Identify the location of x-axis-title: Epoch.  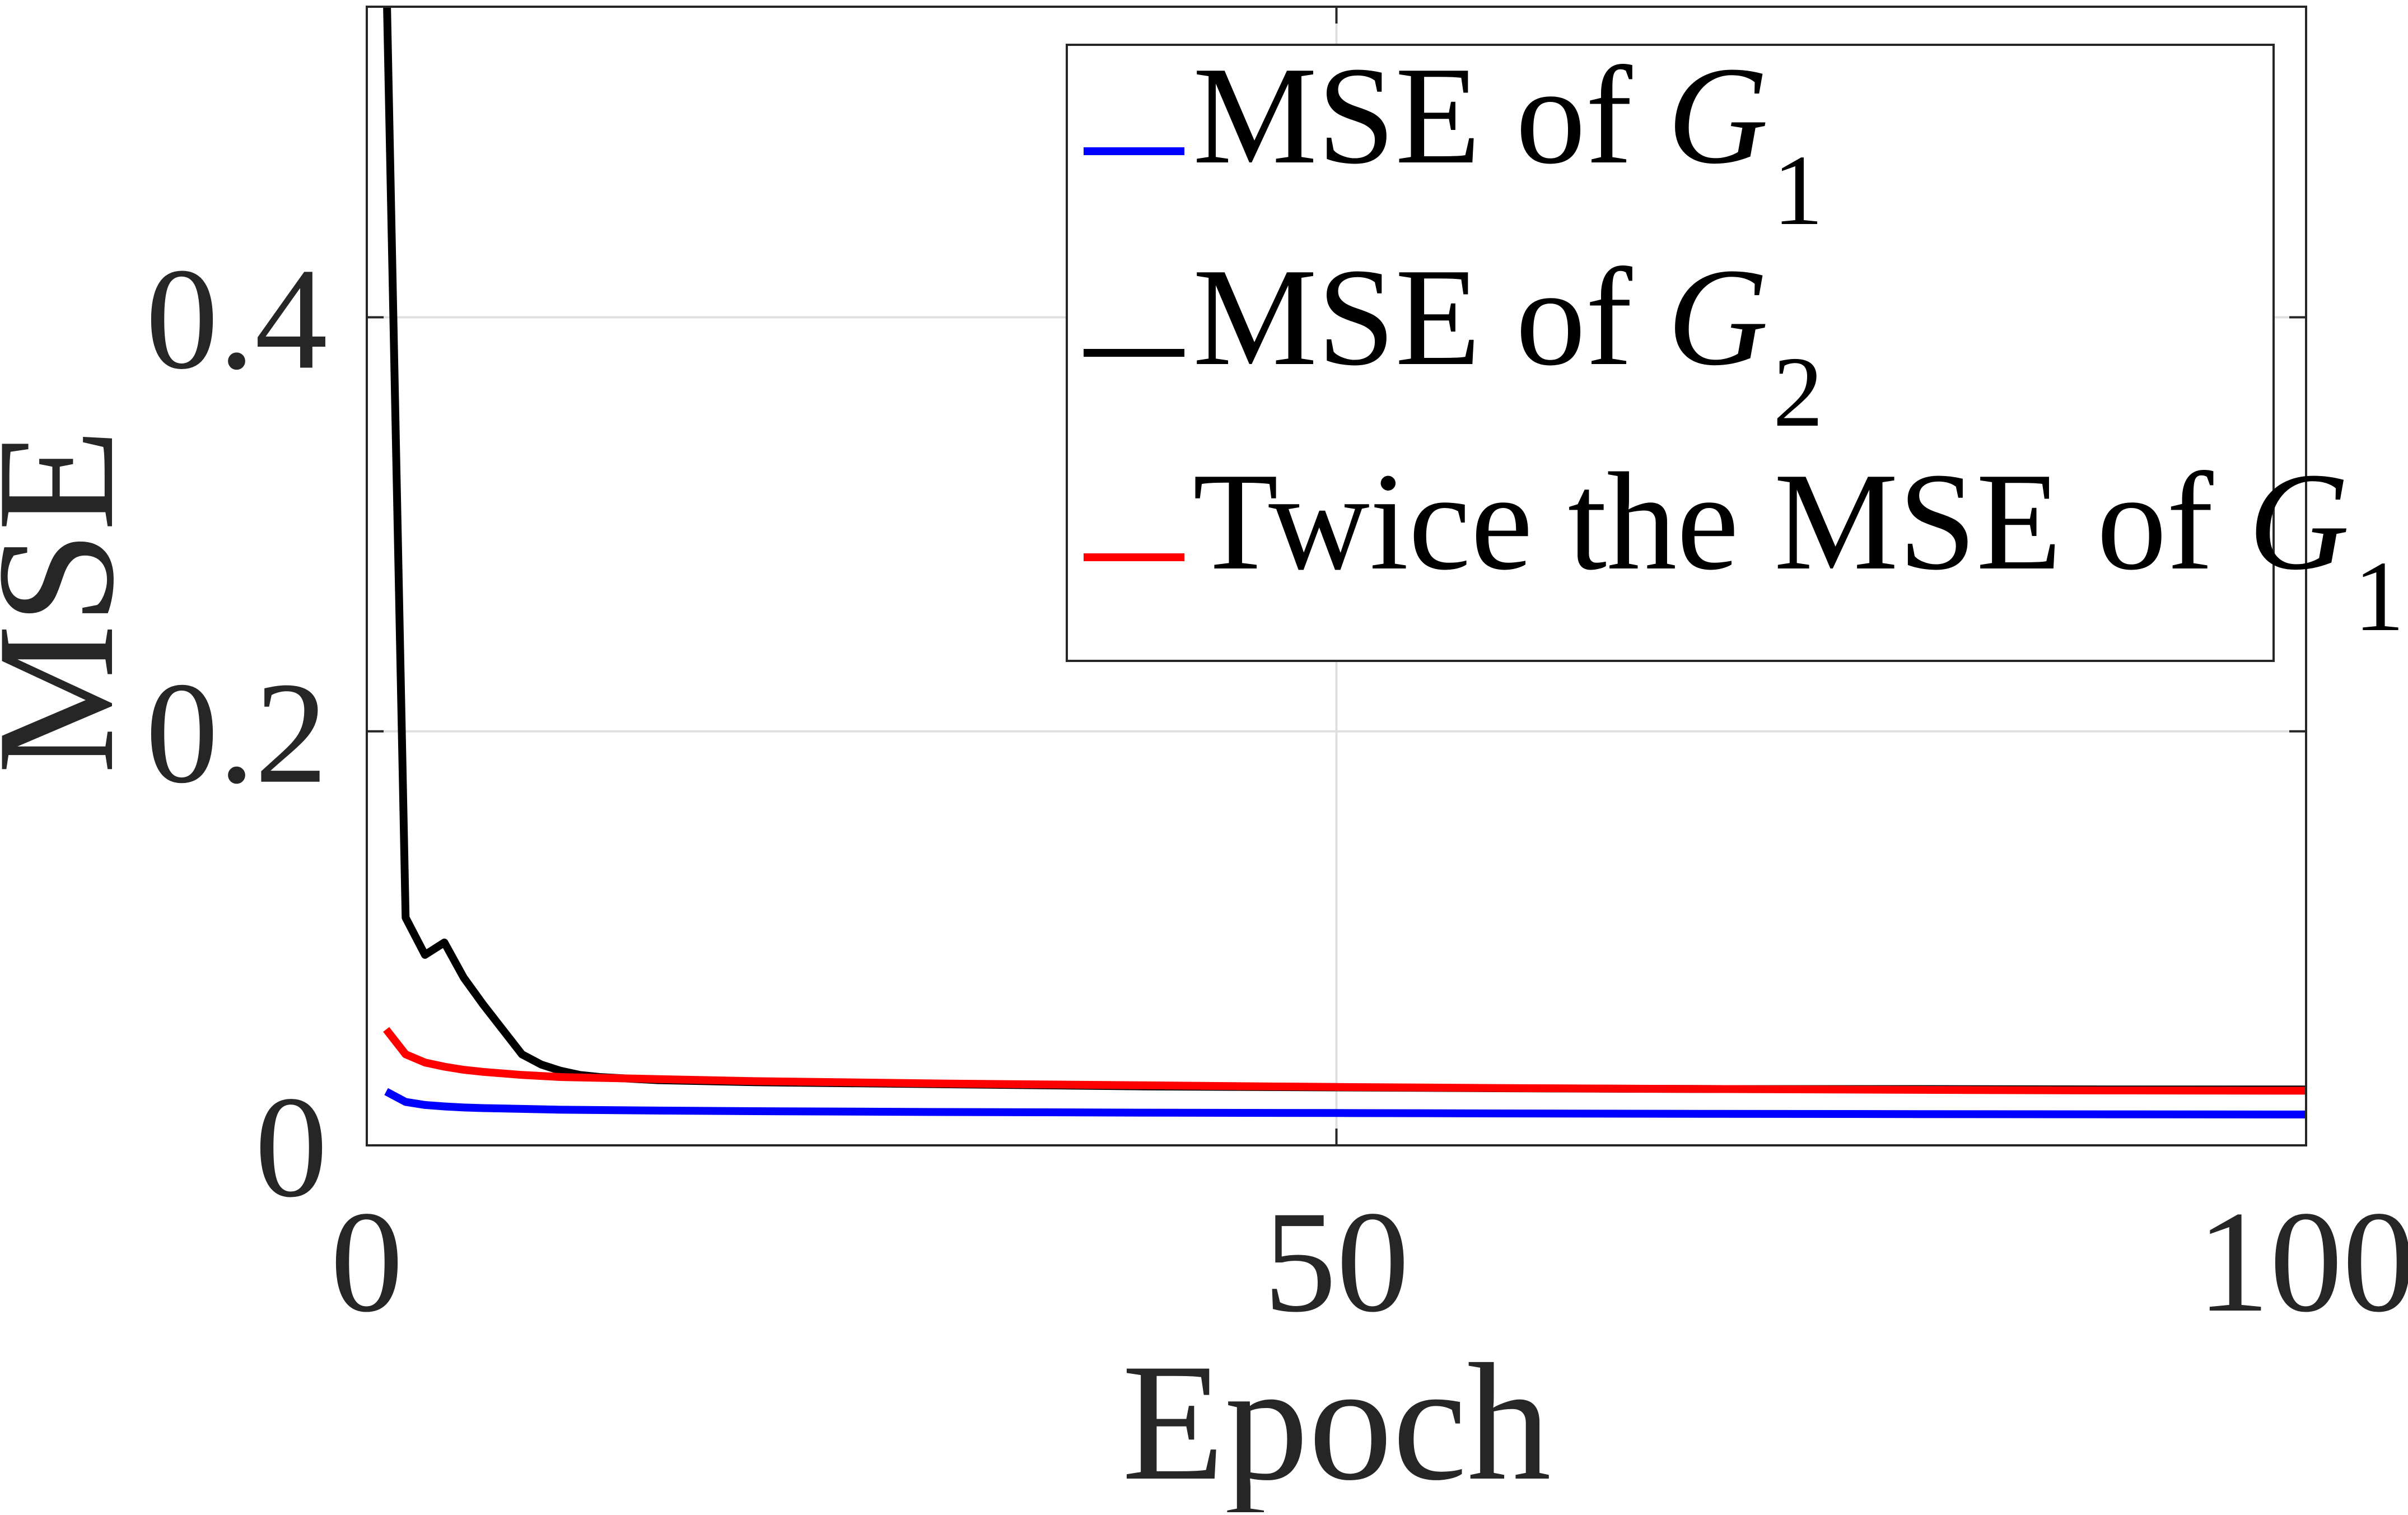
(1337, 1420).